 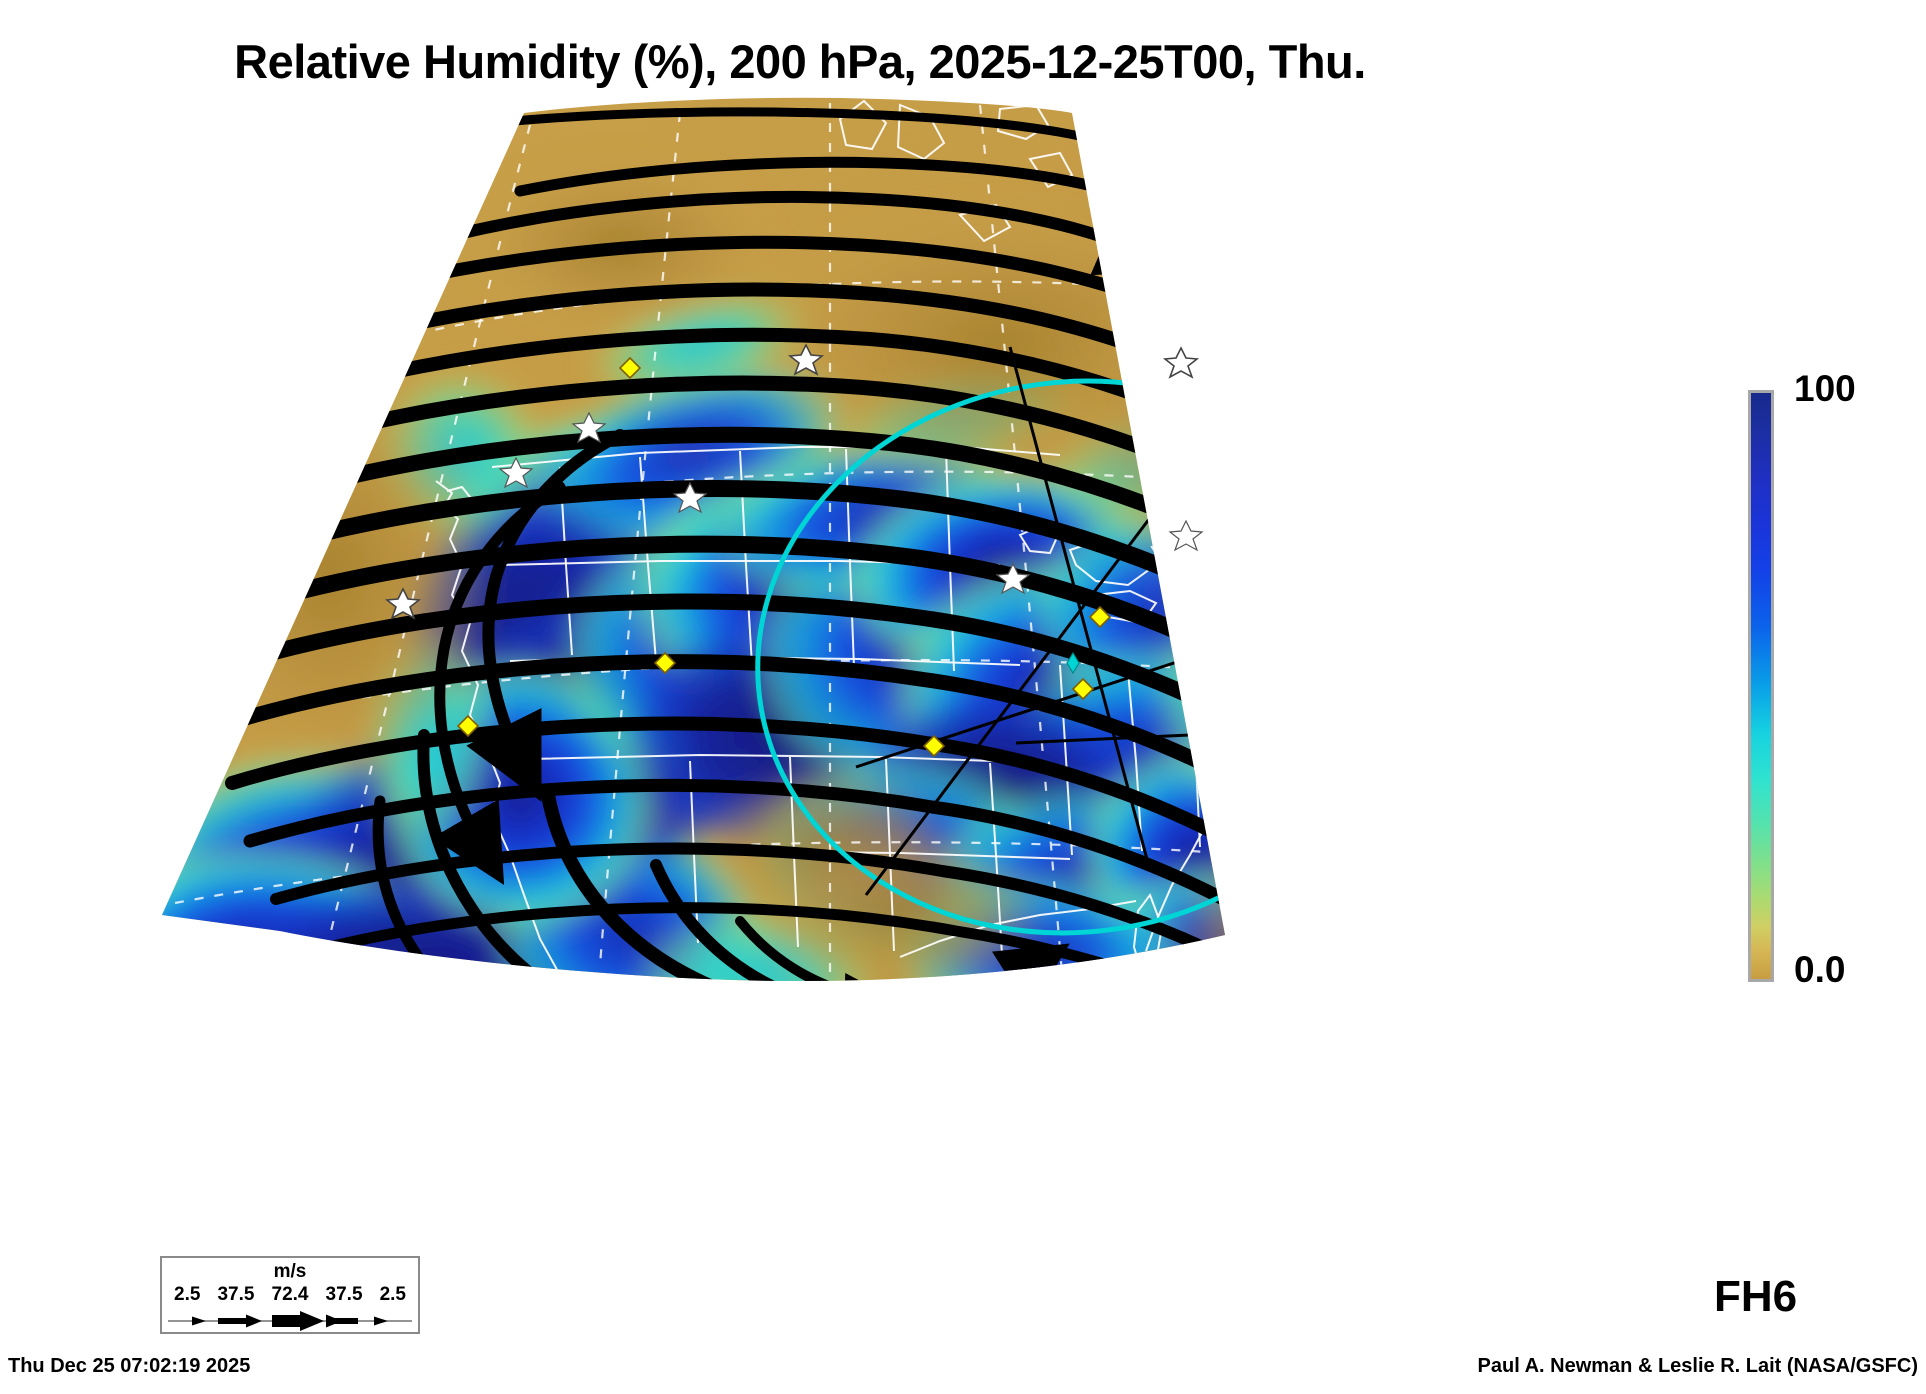 What do you see at coordinates (1073, 663) in the screenshot?
I see `center-target-marker` at bounding box center [1073, 663].